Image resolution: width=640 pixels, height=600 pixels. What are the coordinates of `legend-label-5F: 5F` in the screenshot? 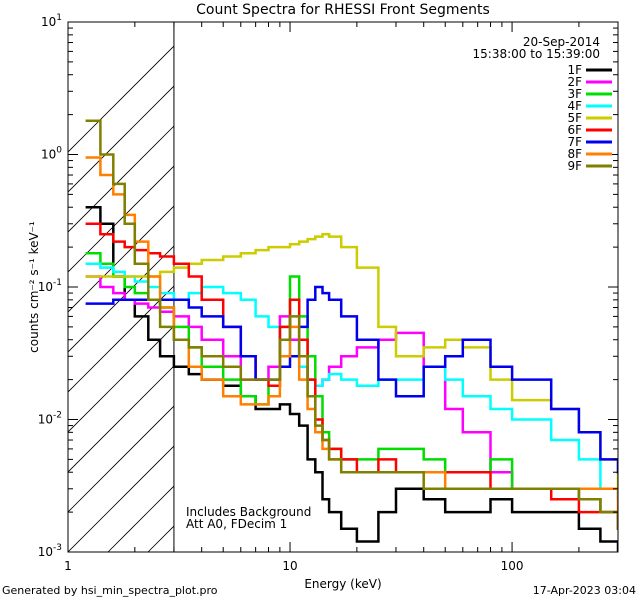 It's located at (574, 118).